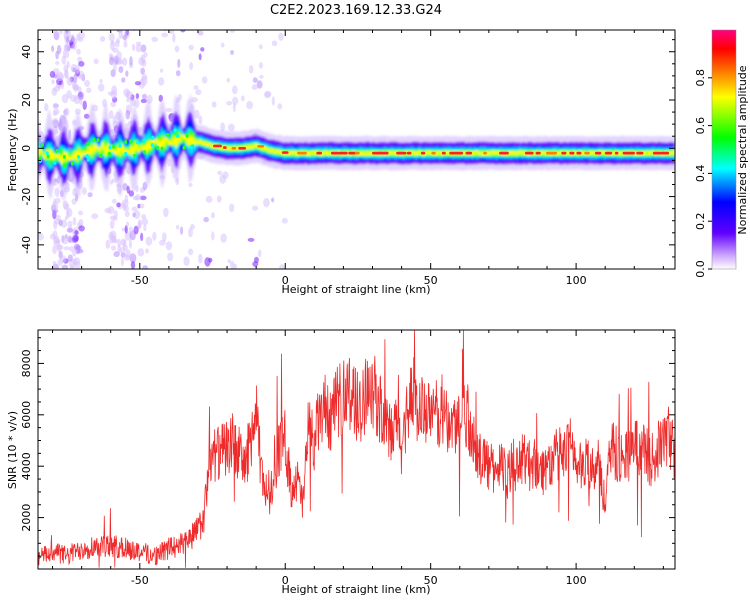 Image resolution: width=750 pixels, height=600 pixels. I want to click on spectrogram-y-tick-label: 0, so click(26, 148).